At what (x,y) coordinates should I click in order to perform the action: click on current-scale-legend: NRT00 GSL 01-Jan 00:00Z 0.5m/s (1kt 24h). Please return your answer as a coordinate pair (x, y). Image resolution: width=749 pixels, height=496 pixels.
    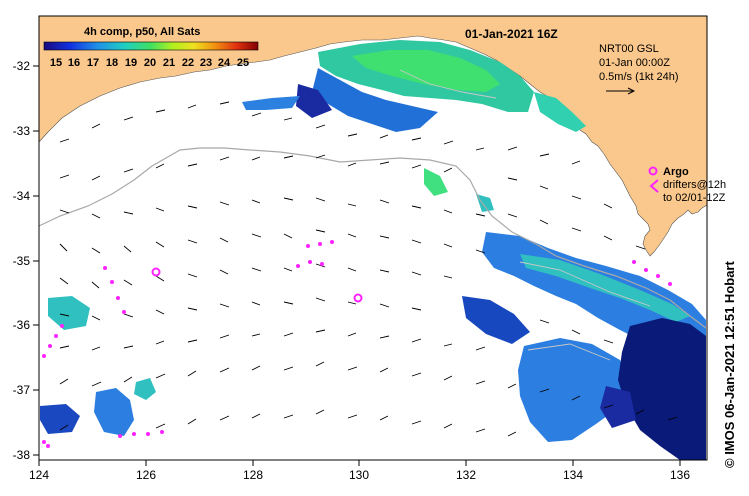
    Looking at the image, I should click on (638, 69).